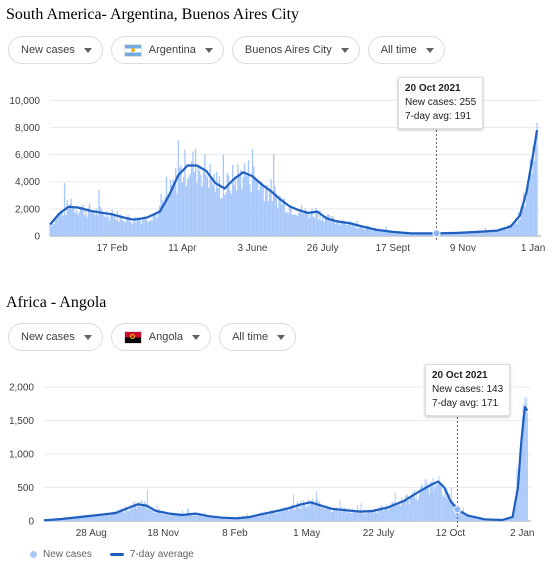 The image size is (559, 576). I want to click on legend-item-cases: New cases, so click(61, 554).